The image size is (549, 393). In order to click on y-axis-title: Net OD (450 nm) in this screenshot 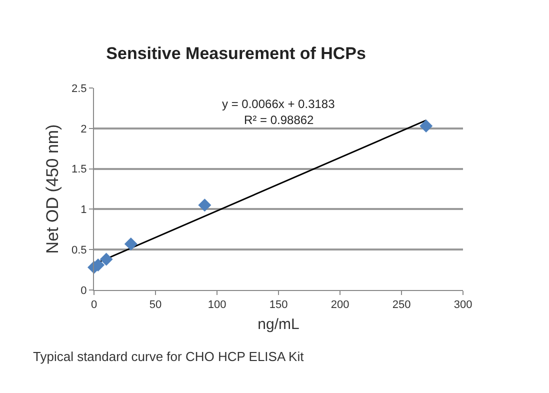, I will do `click(52, 189)`.